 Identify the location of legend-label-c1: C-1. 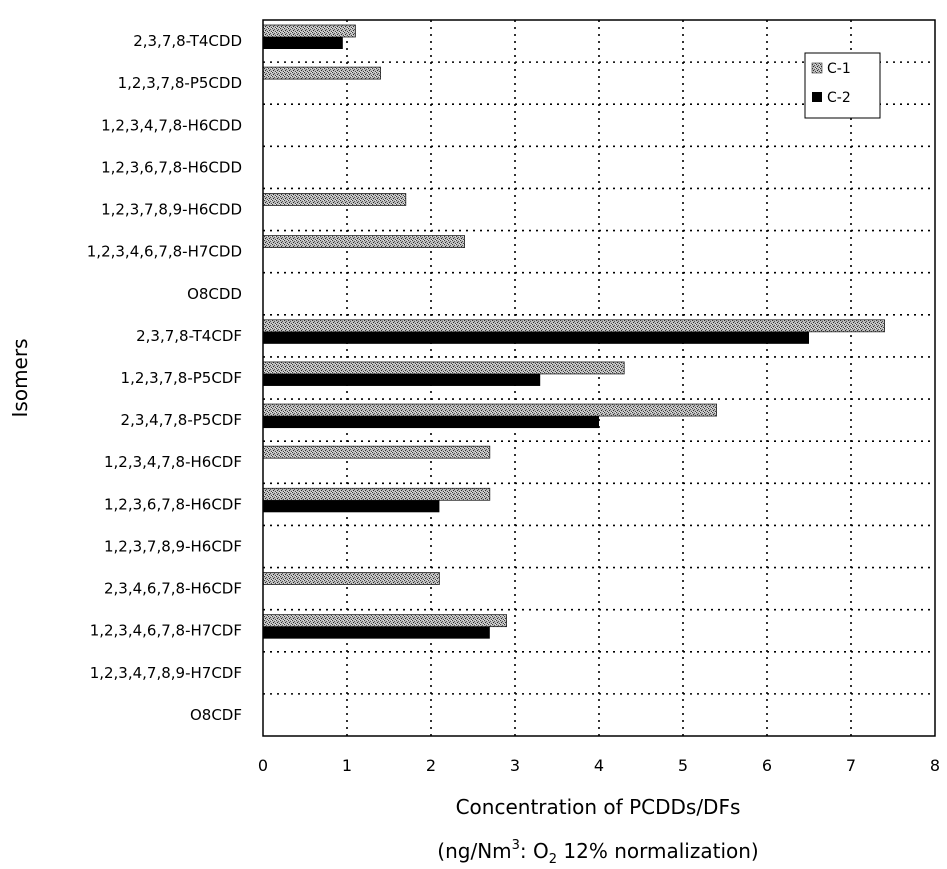
(839, 69).